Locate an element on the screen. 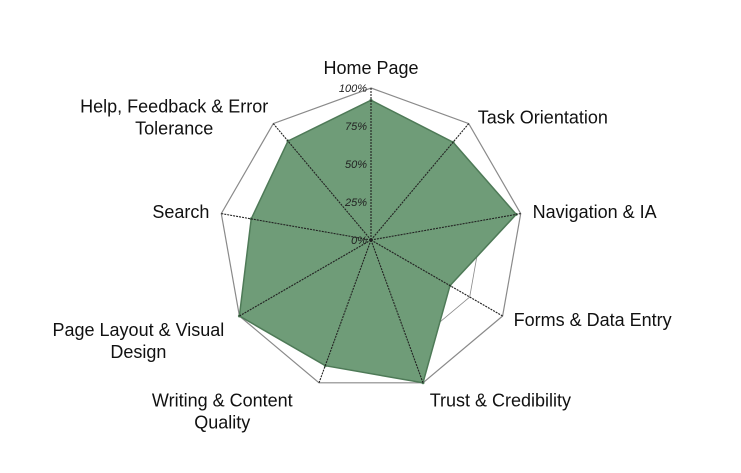 The height and width of the screenshot is (473, 741). radar-tick-labels: 0% 25% 50% 75% 100% is located at coordinates (353, 165).